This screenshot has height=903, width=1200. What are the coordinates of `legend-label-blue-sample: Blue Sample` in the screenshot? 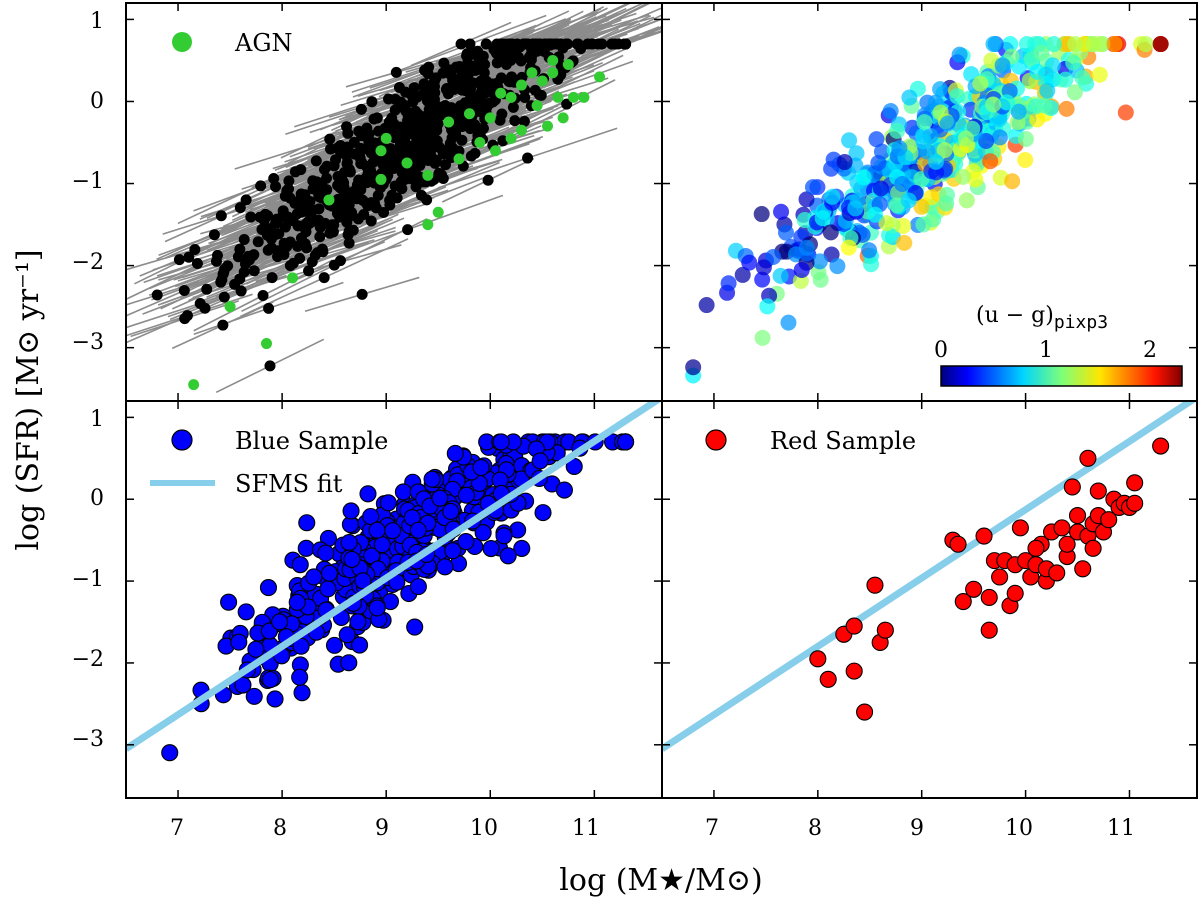 It's located at (311, 441).